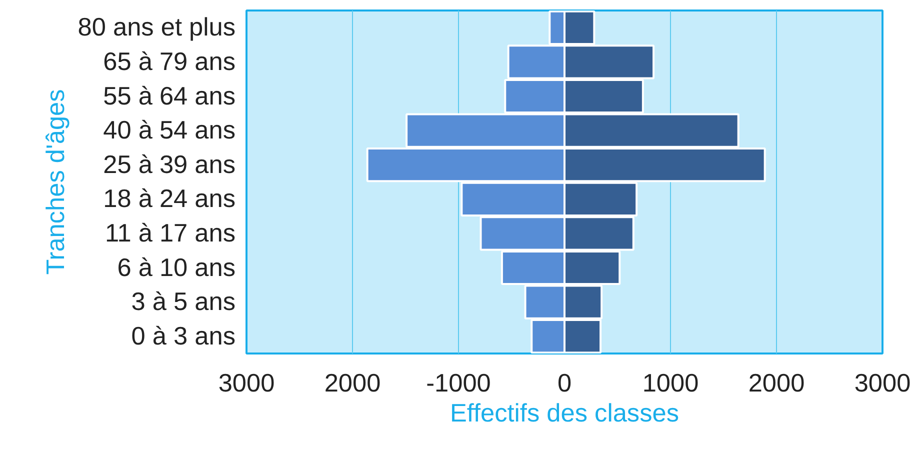 The height and width of the screenshot is (457, 922). I want to click on y-tick-label: 55 à 64 ans, so click(169, 96).